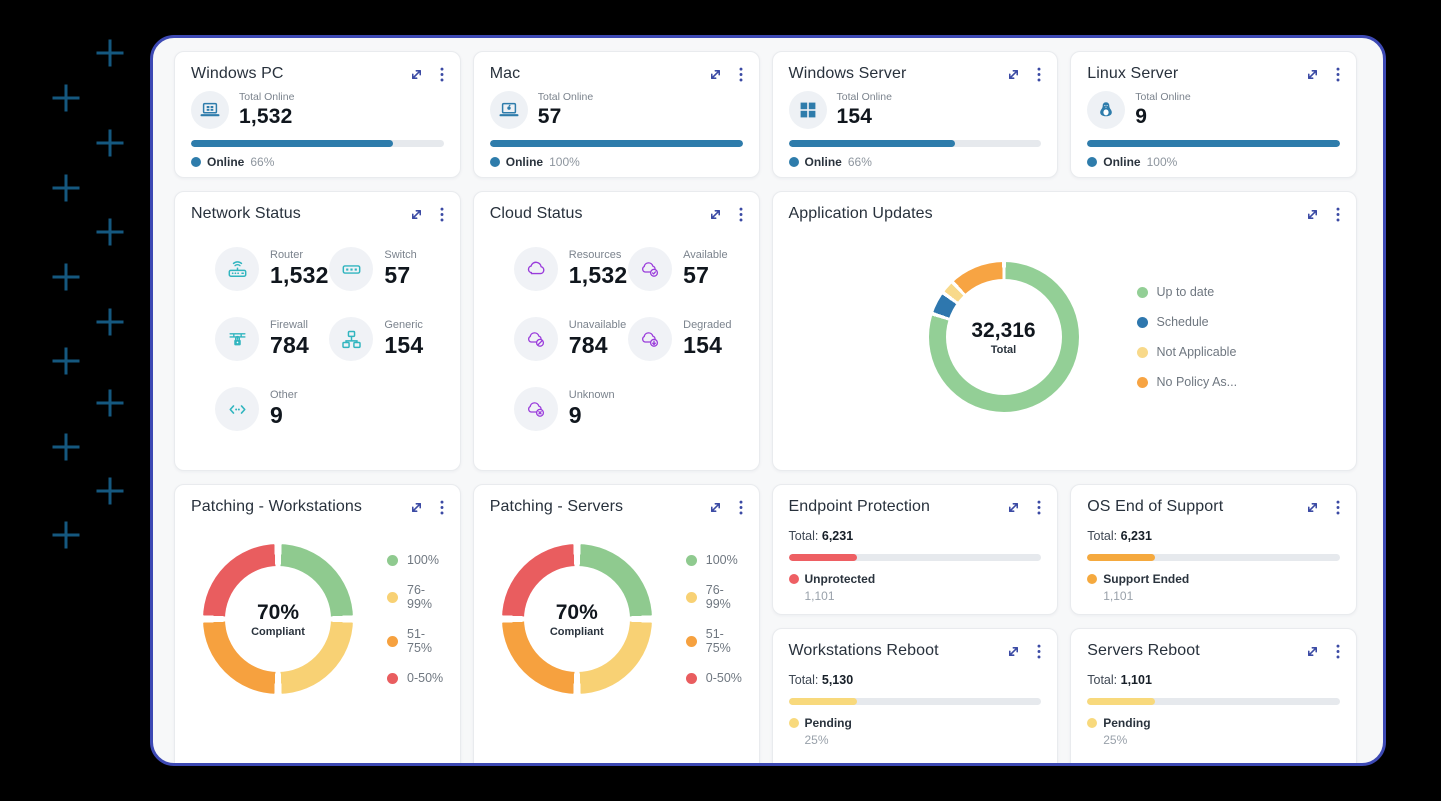 The width and height of the screenshot is (1441, 801). Describe the element at coordinates (859, 506) in the screenshot. I see `card-title: Endpoint Protection` at that location.